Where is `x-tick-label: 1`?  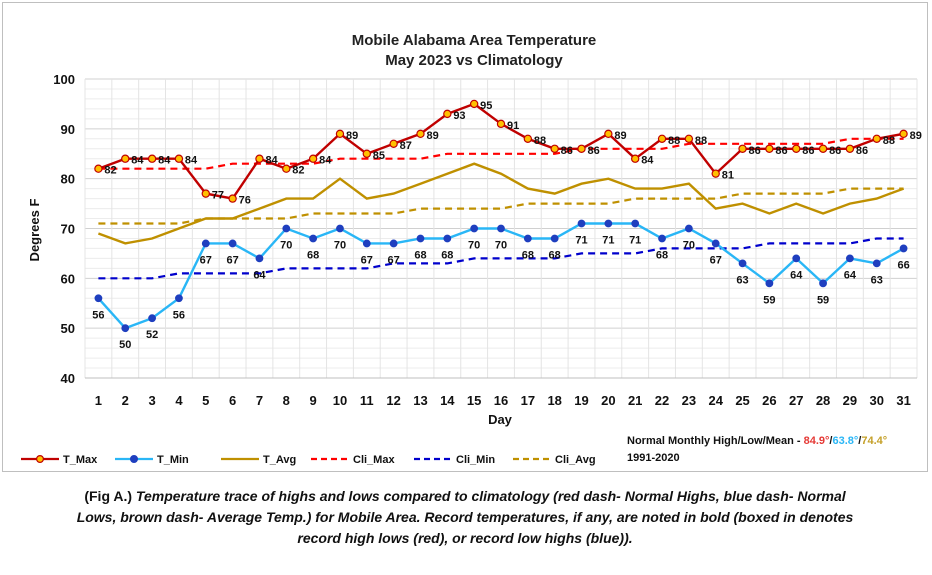 x-tick-label: 1 is located at coordinates (98, 400).